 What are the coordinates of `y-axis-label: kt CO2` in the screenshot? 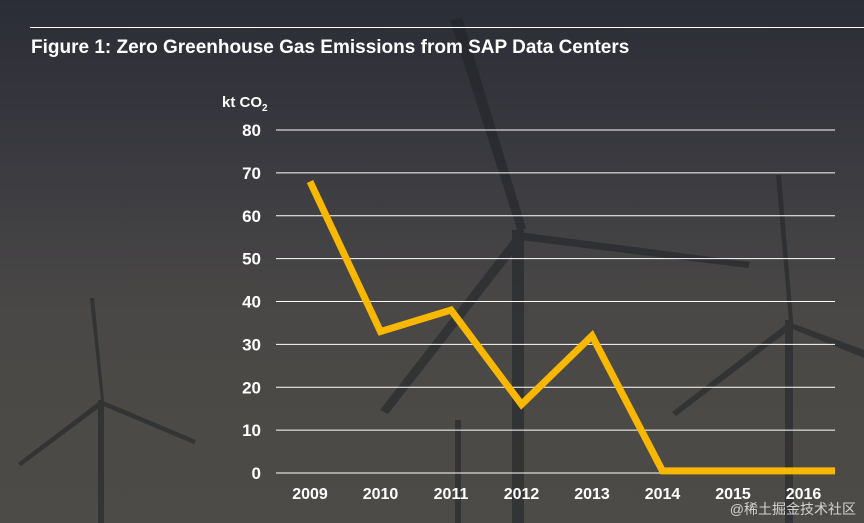 It's located at (245, 104).